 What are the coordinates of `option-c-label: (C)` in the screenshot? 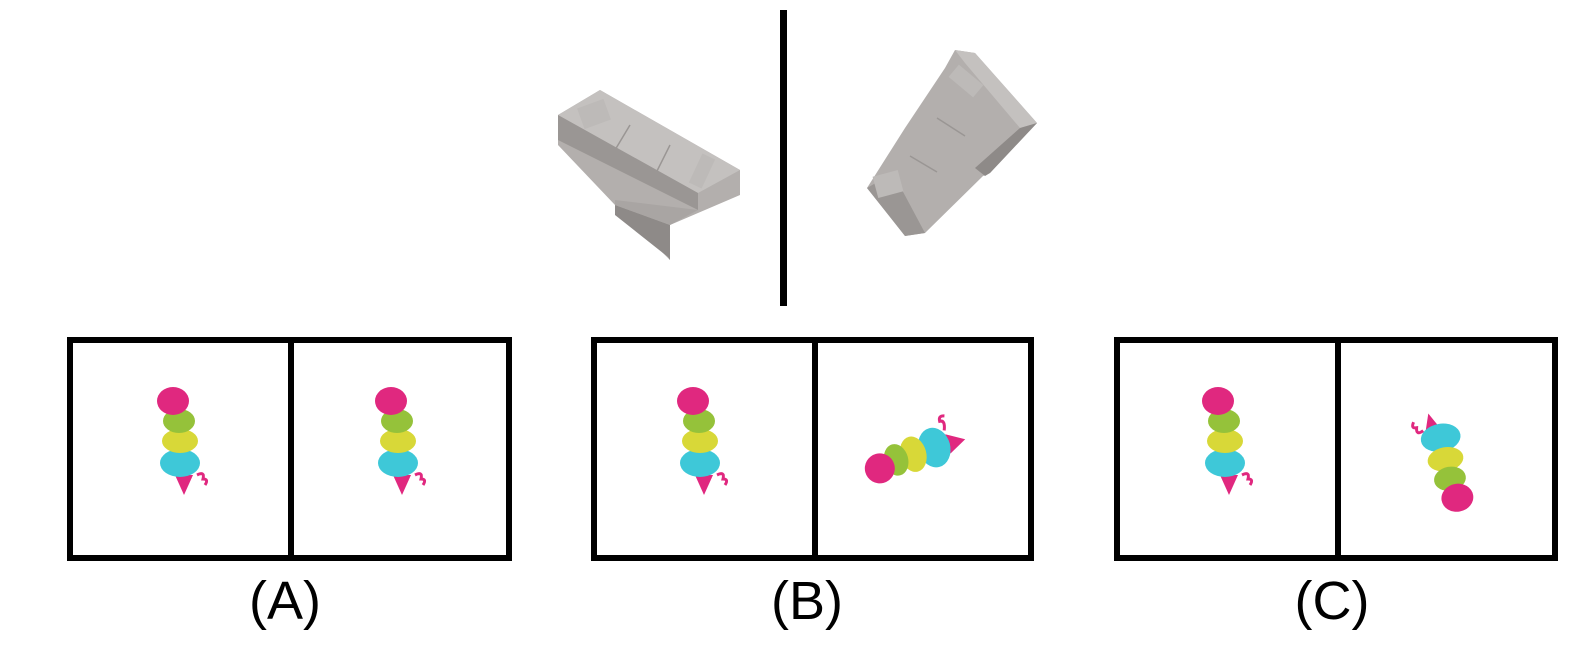 It's located at (1332, 601).